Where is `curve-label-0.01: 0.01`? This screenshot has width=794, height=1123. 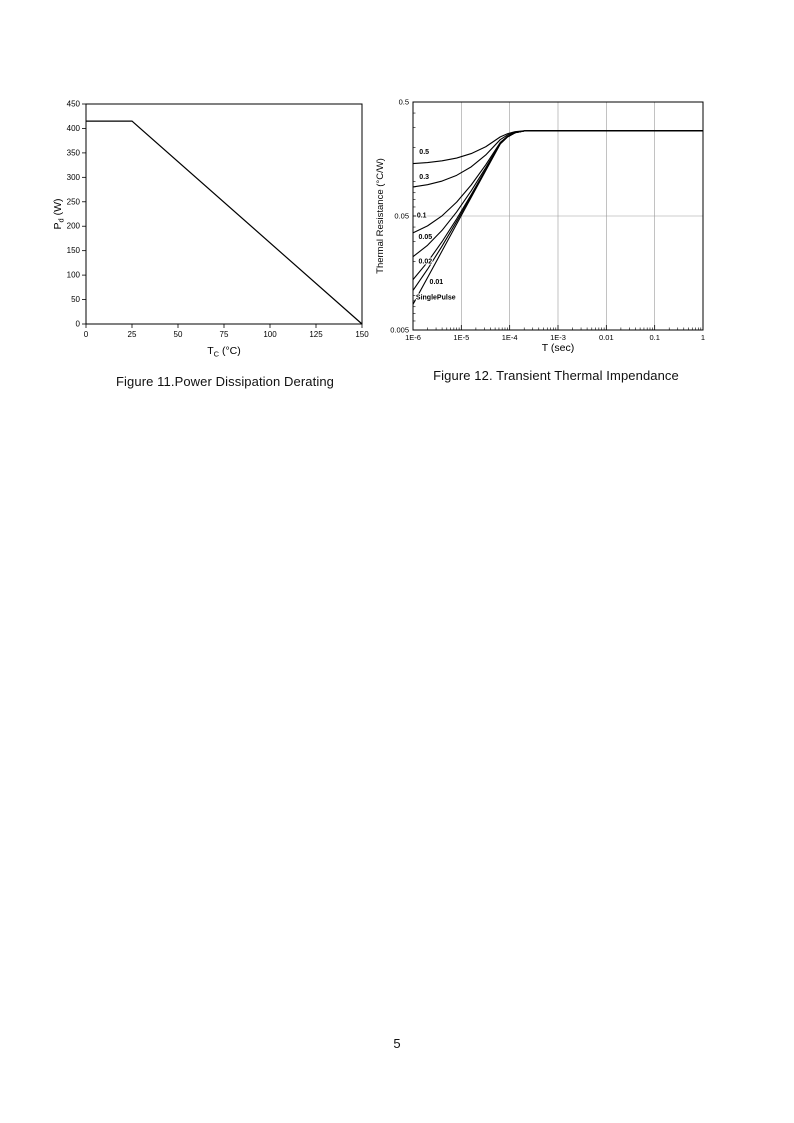
curve-label-0.01: 0.01 is located at coordinates (437, 282).